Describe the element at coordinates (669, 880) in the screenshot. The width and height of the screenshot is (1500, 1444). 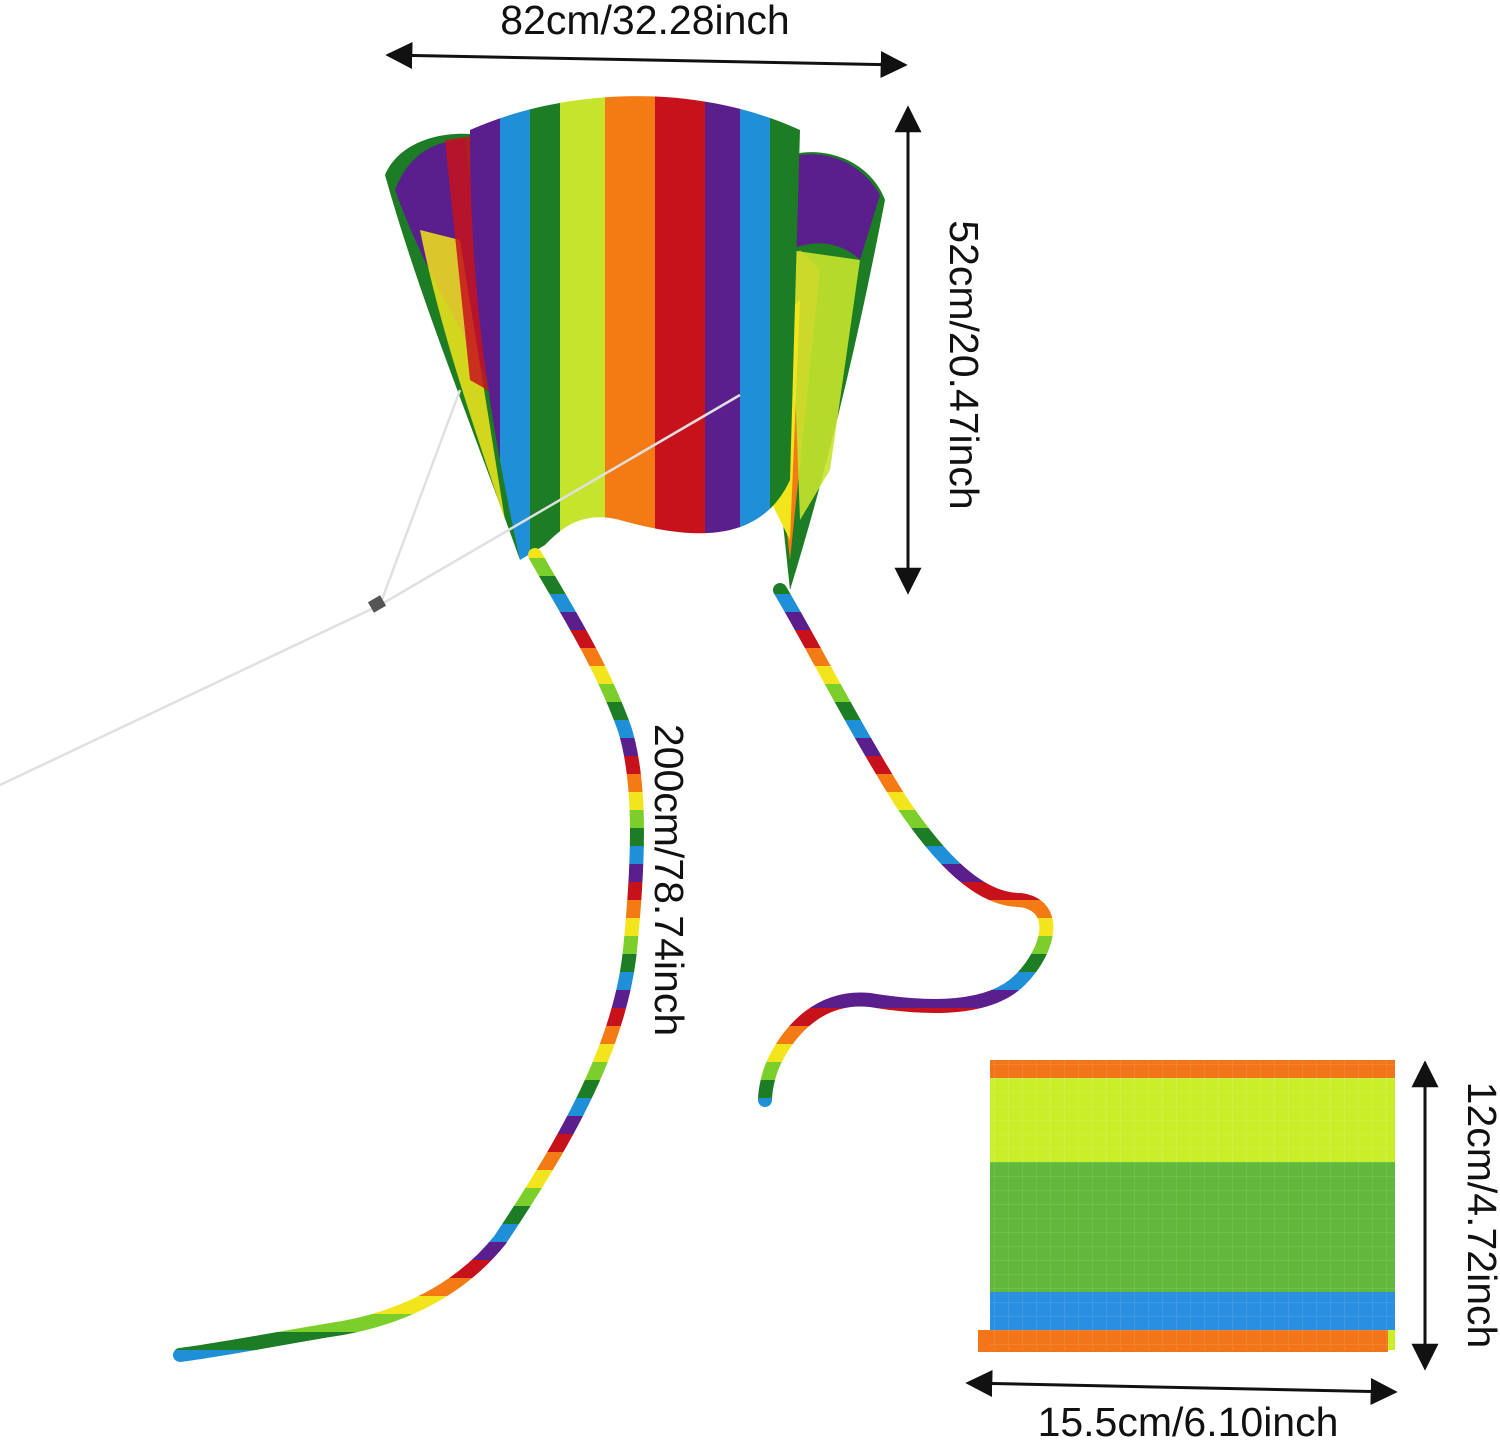
I see `tail-length-label: 200cm/78.74inch` at that location.